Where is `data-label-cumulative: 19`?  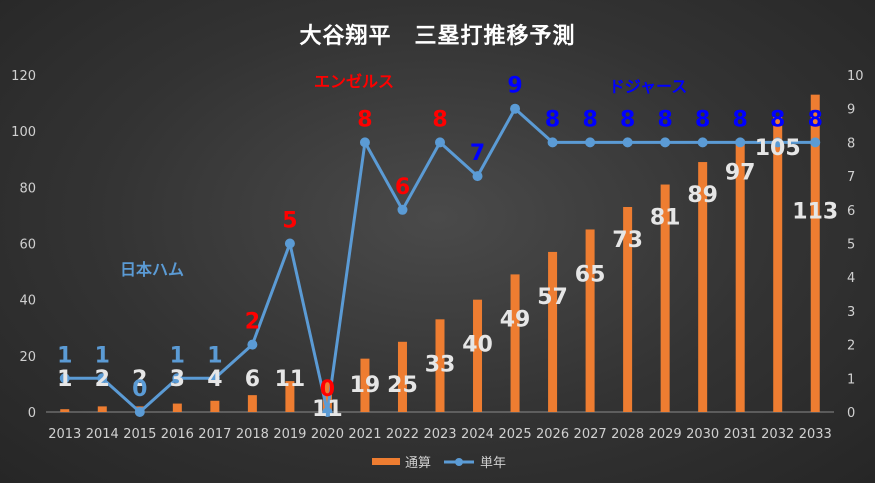
data-label-cumulative: 19 is located at coordinates (365, 385).